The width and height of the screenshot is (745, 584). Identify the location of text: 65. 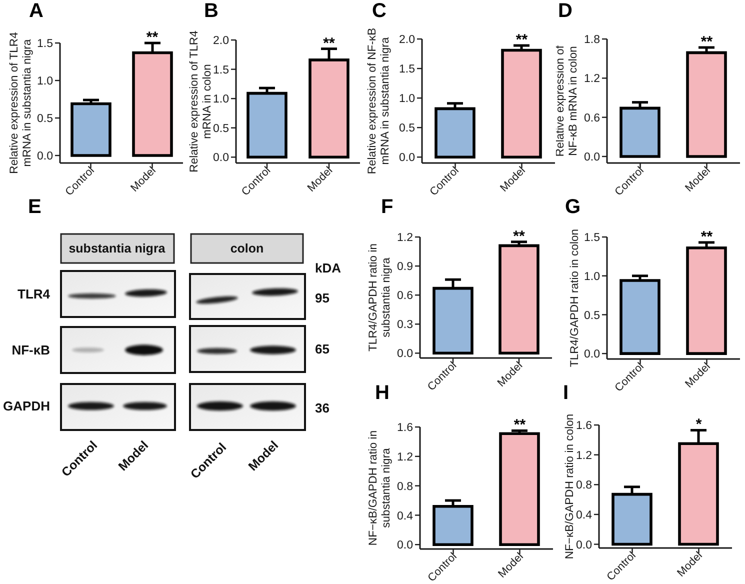
(322, 349).